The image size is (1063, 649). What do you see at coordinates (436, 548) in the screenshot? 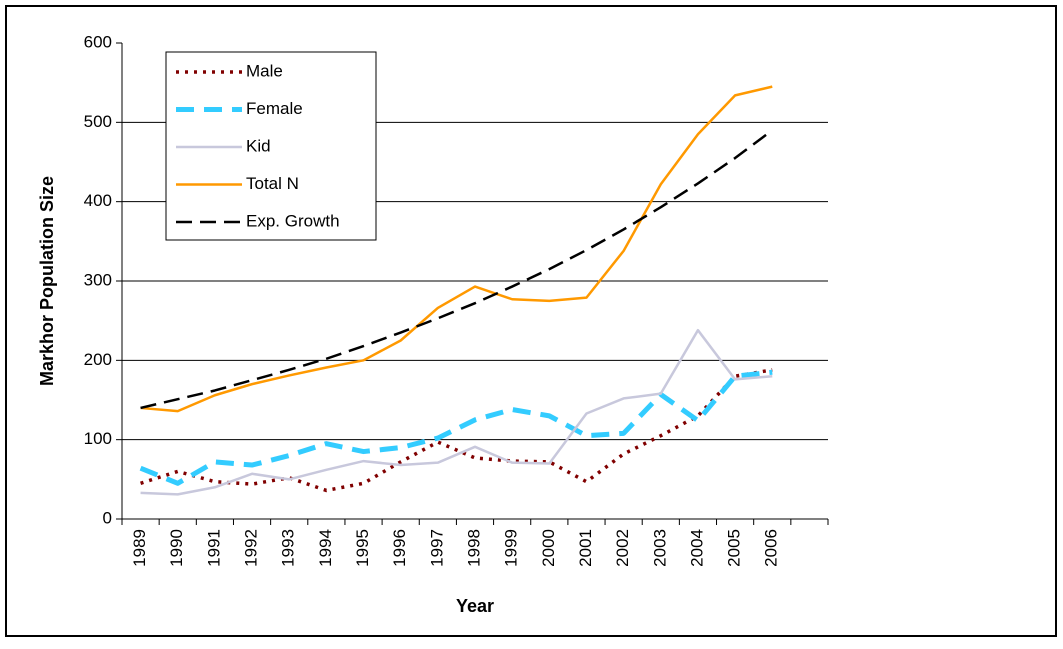
I see `x-tick-label: 1997` at bounding box center [436, 548].